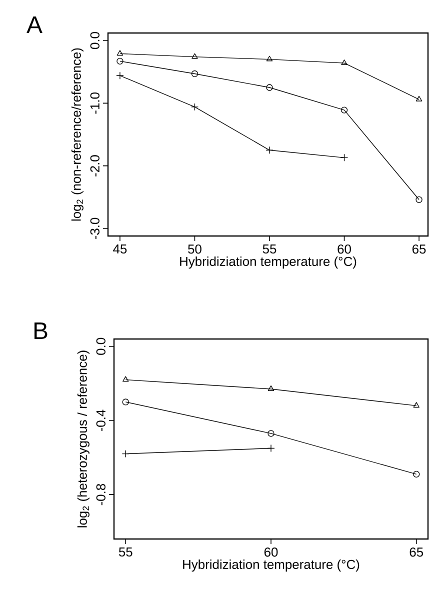 The image size is (442, 590). I want to click on y-axis-title: log$_{2}$ (heterozygous / reference), so click(83, 439).